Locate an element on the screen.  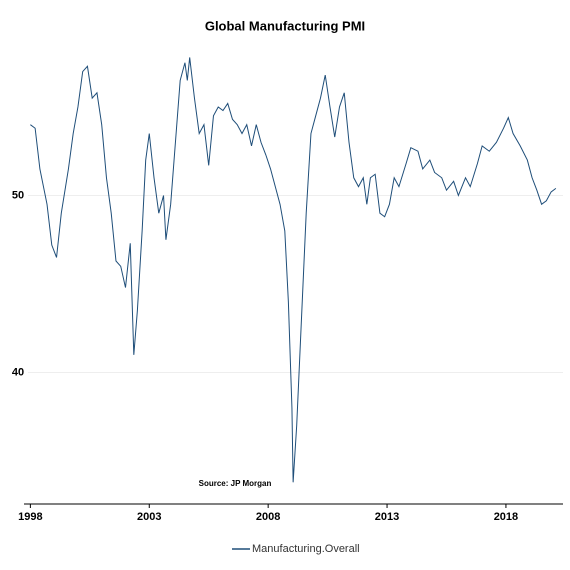
annotation: Source: JP Morgan is located at coordinates (235, 483).